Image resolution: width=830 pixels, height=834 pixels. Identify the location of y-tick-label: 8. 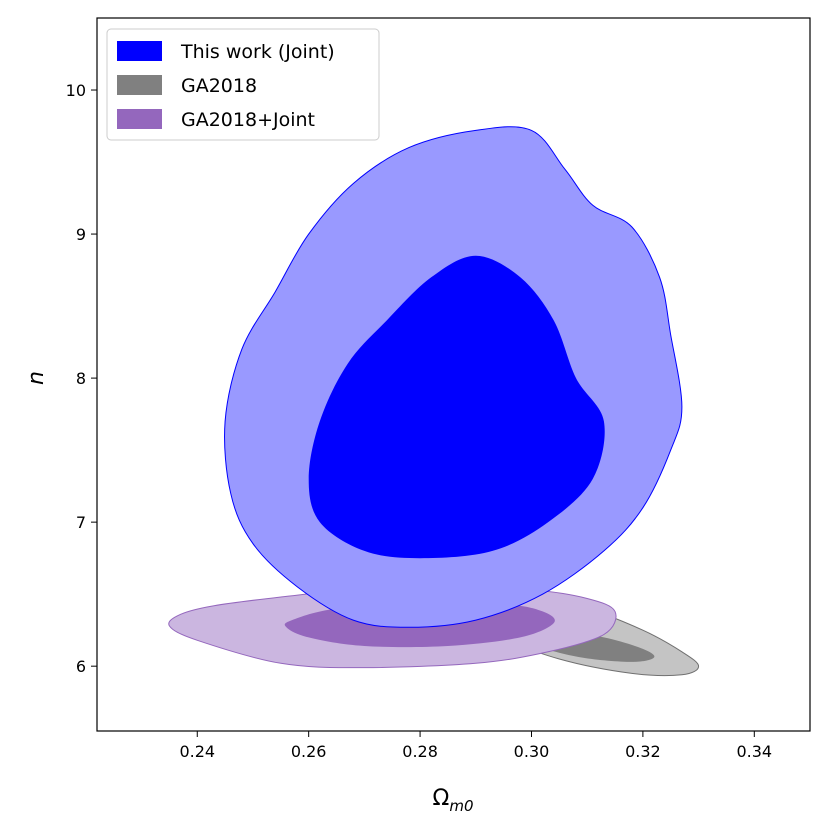
(81, 378).